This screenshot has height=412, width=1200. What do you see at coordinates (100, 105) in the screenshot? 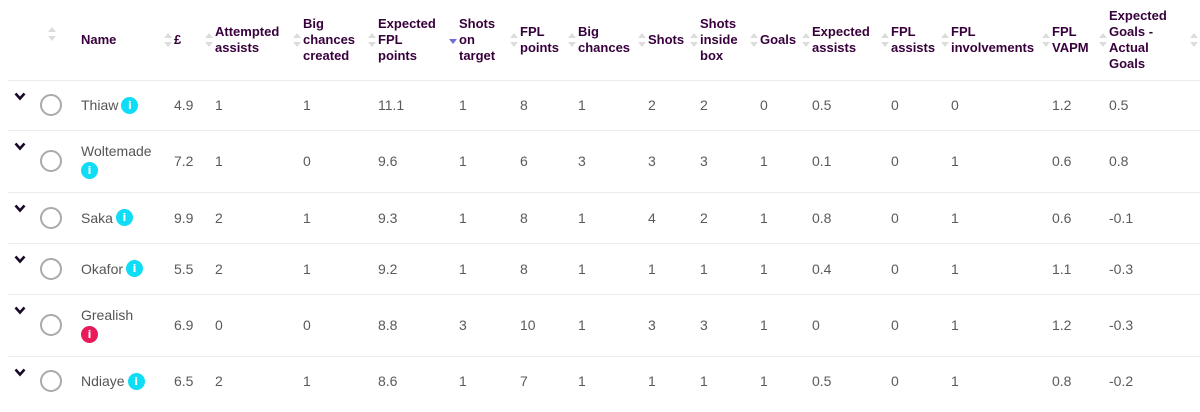
I see `player-name: Thiaw` at bounding box center [100, 105].